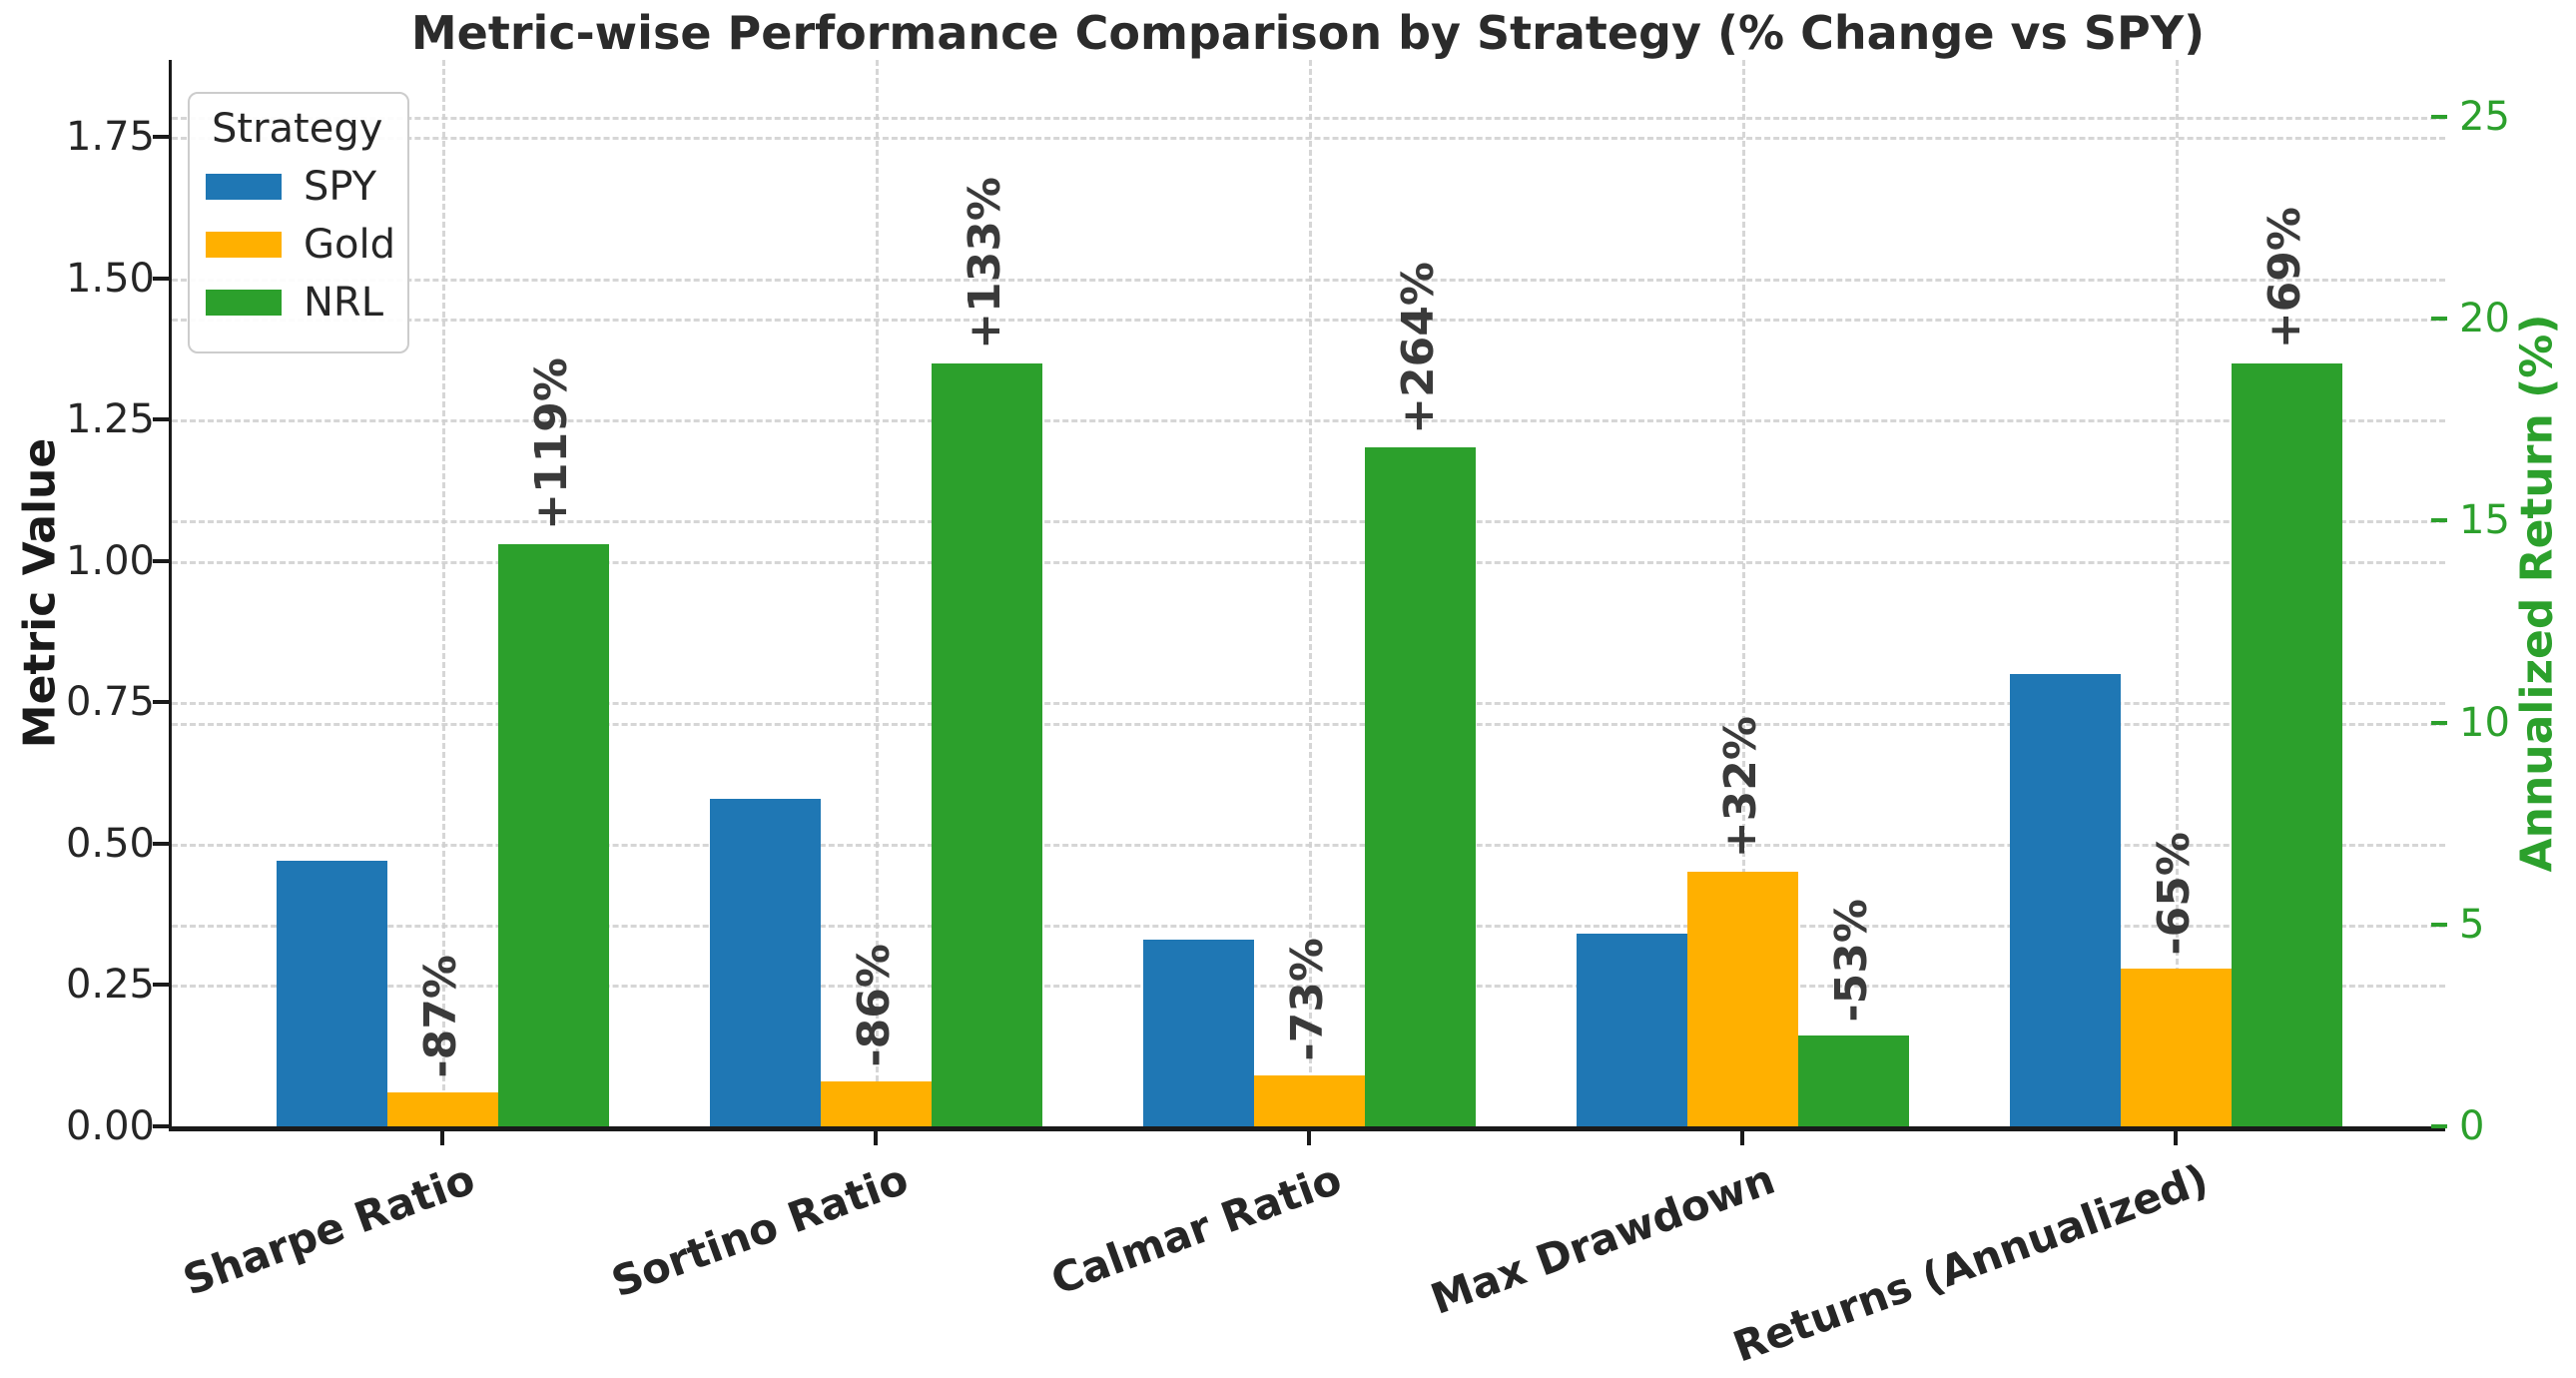 Image resolution: width=2576 pixels, height=1378 pixels. I want to click on right-axis-label: Annualized Return (%), so click(2537, 593).